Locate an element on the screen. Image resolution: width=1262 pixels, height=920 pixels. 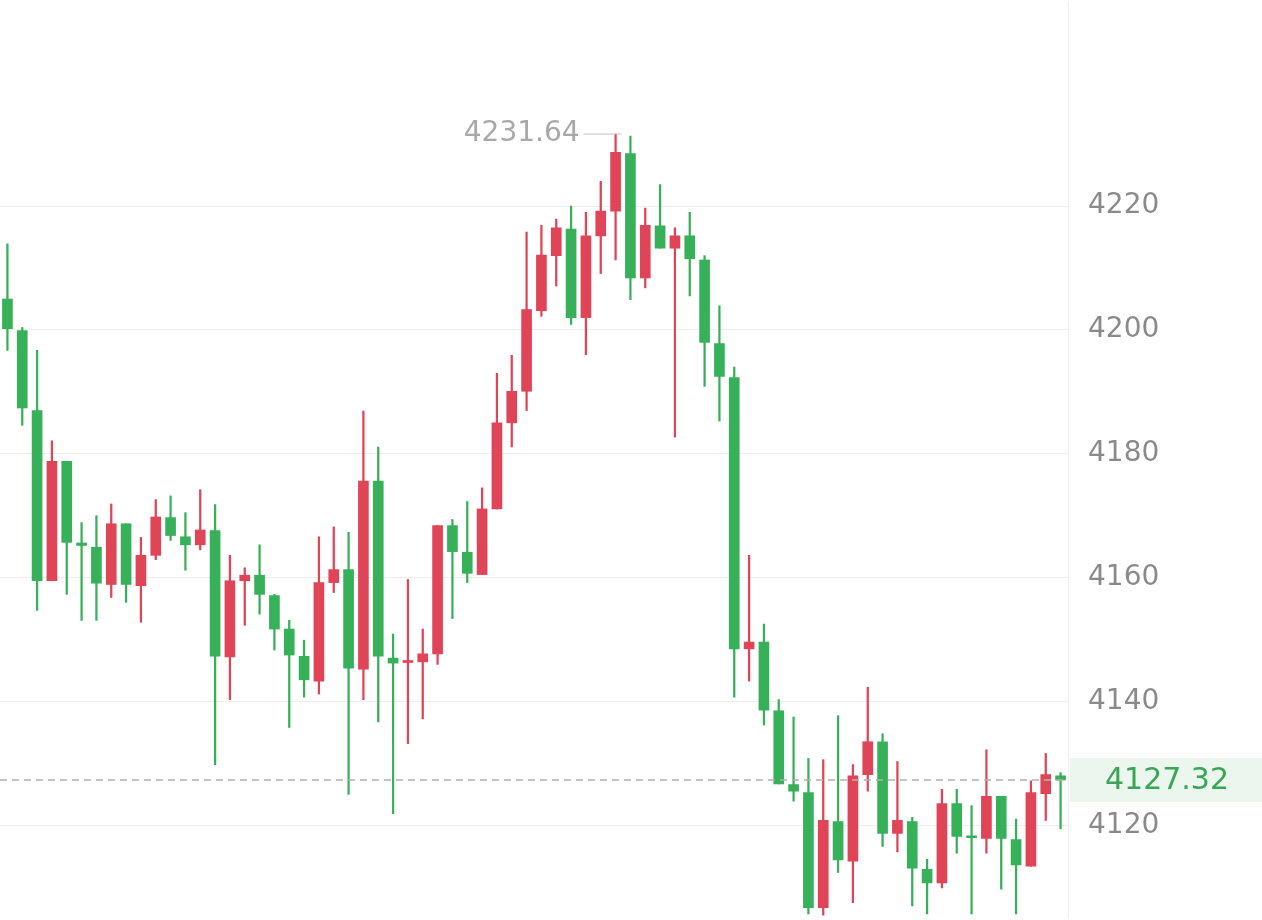
y-tick-label: 4120 is located at coordinates (1124, 823).